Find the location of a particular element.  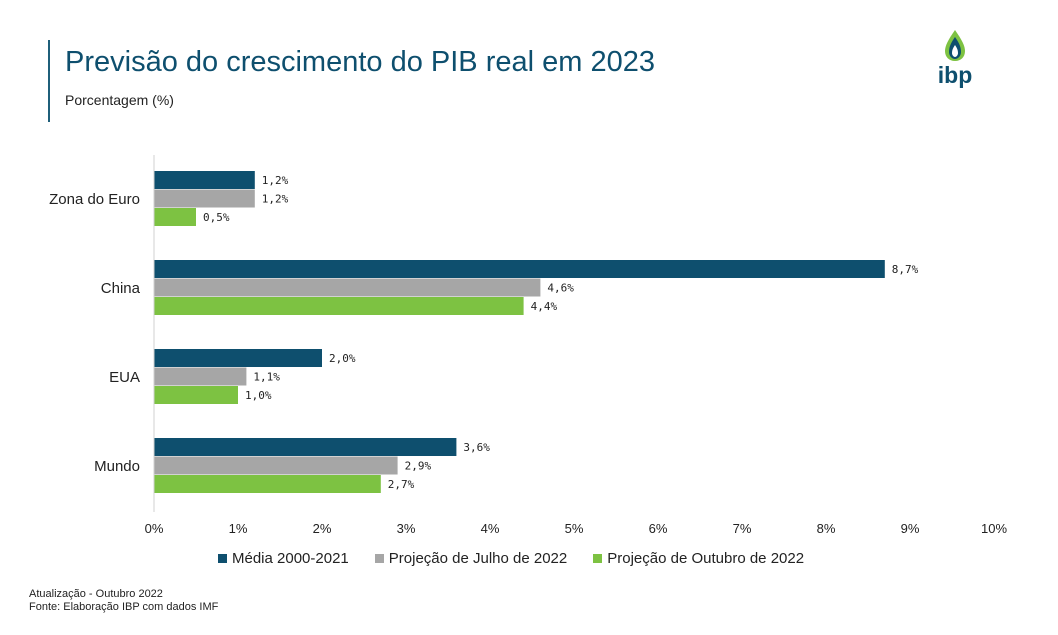

x-tick-label-2: 2% is located at coordinates (322, 528).